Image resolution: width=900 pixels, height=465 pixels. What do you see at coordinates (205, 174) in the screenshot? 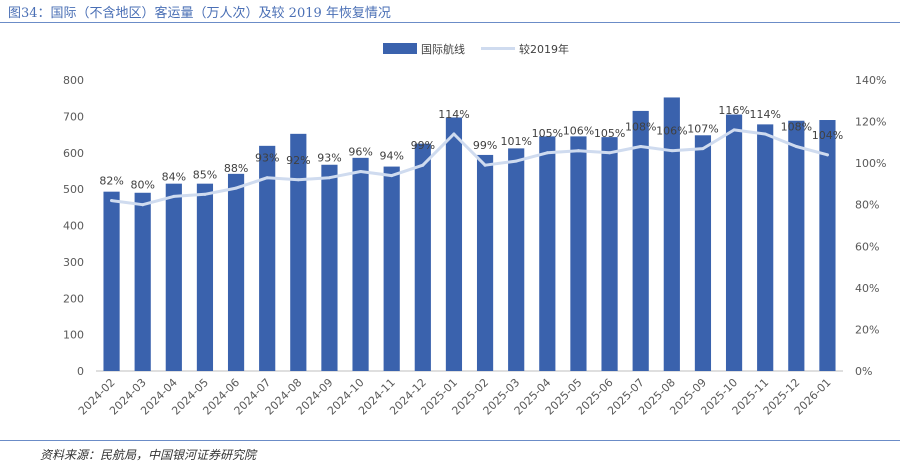
I see `data-label: 85%` at bounding box center [205, 174].